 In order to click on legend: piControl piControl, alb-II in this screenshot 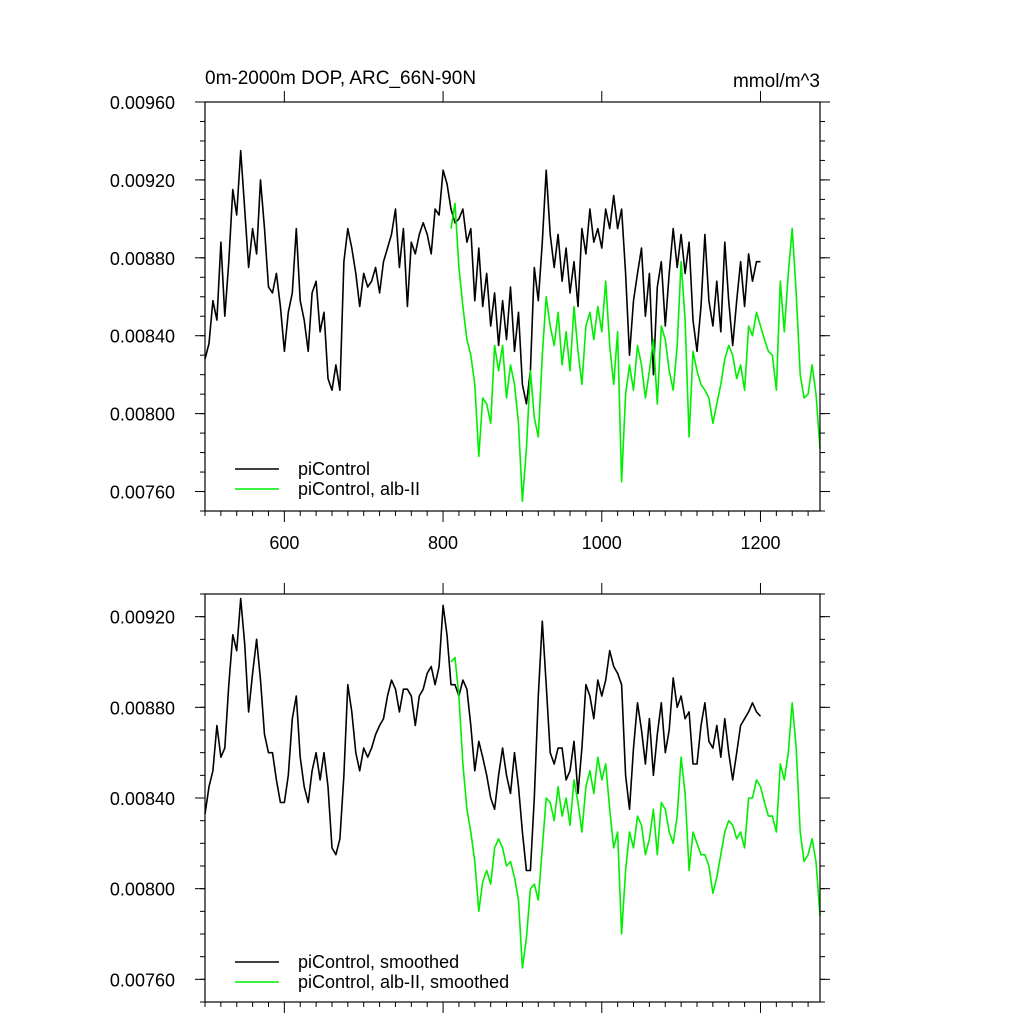, I will do `click(327, 479)`.